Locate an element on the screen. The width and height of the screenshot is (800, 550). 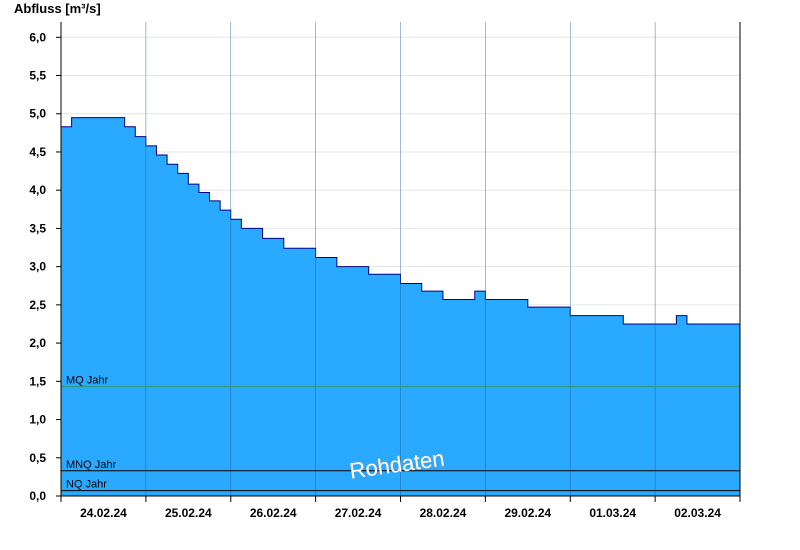
y-tick-label: 1,0 is located at coordinates (37, 420).